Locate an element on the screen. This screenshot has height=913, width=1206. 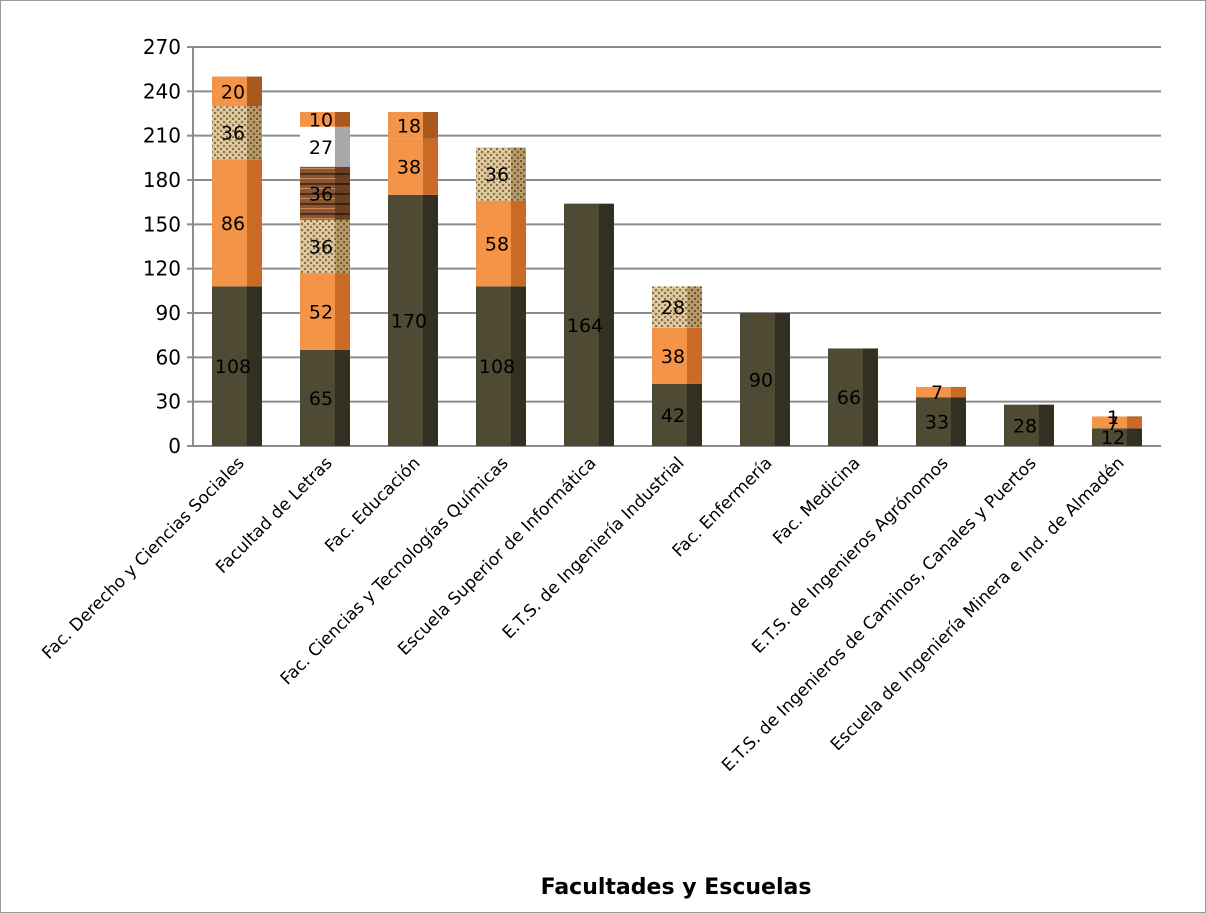
x-tick-label: Fac. Medicina is located at coordinates (816, 500).